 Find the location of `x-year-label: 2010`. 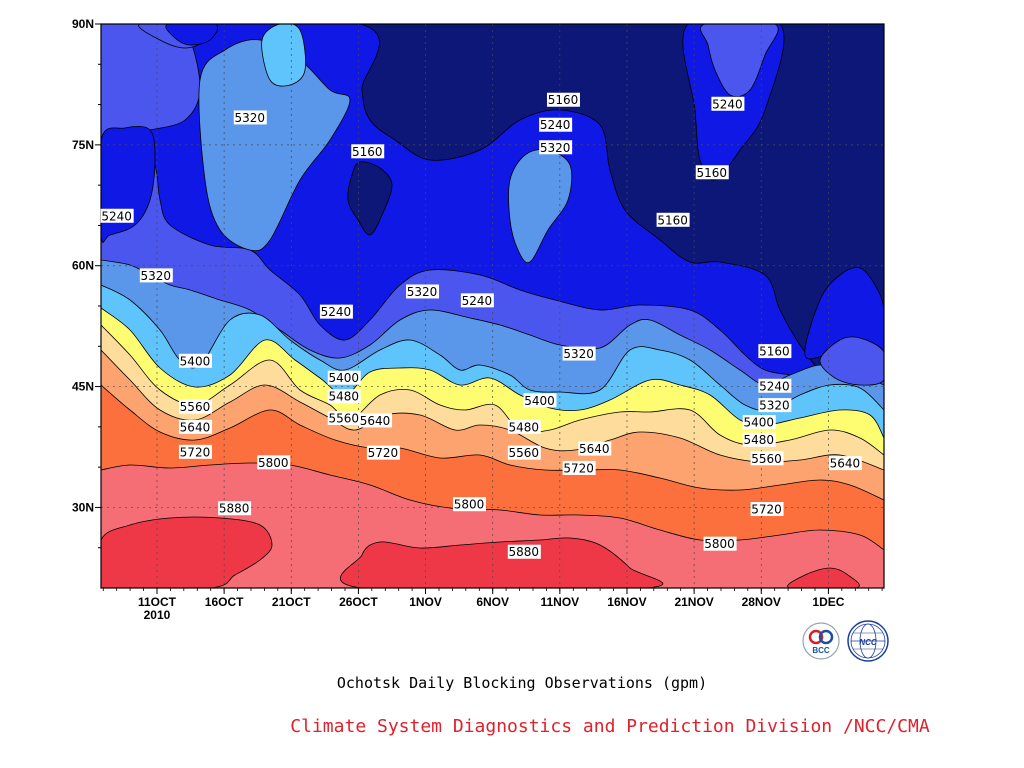

x-year-label: 2010 is located at coordinates (157, 615).